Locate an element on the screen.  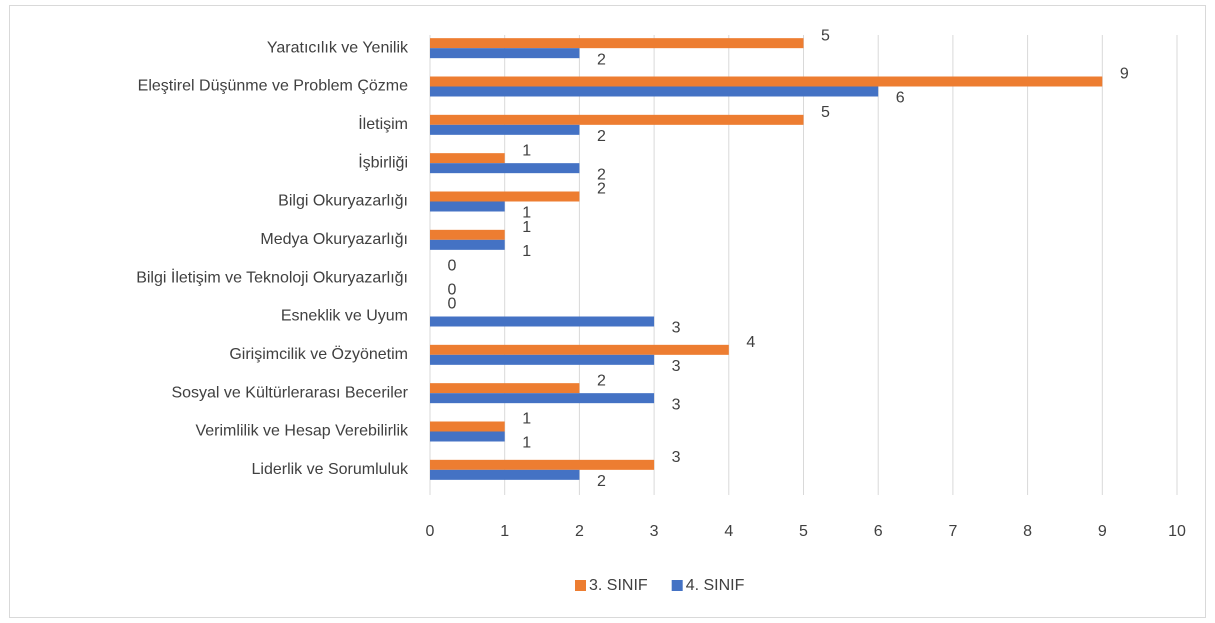
y-tick-label: Eleştirel Düşünme ve Problem Çözme is located at coordinates (273, 86).